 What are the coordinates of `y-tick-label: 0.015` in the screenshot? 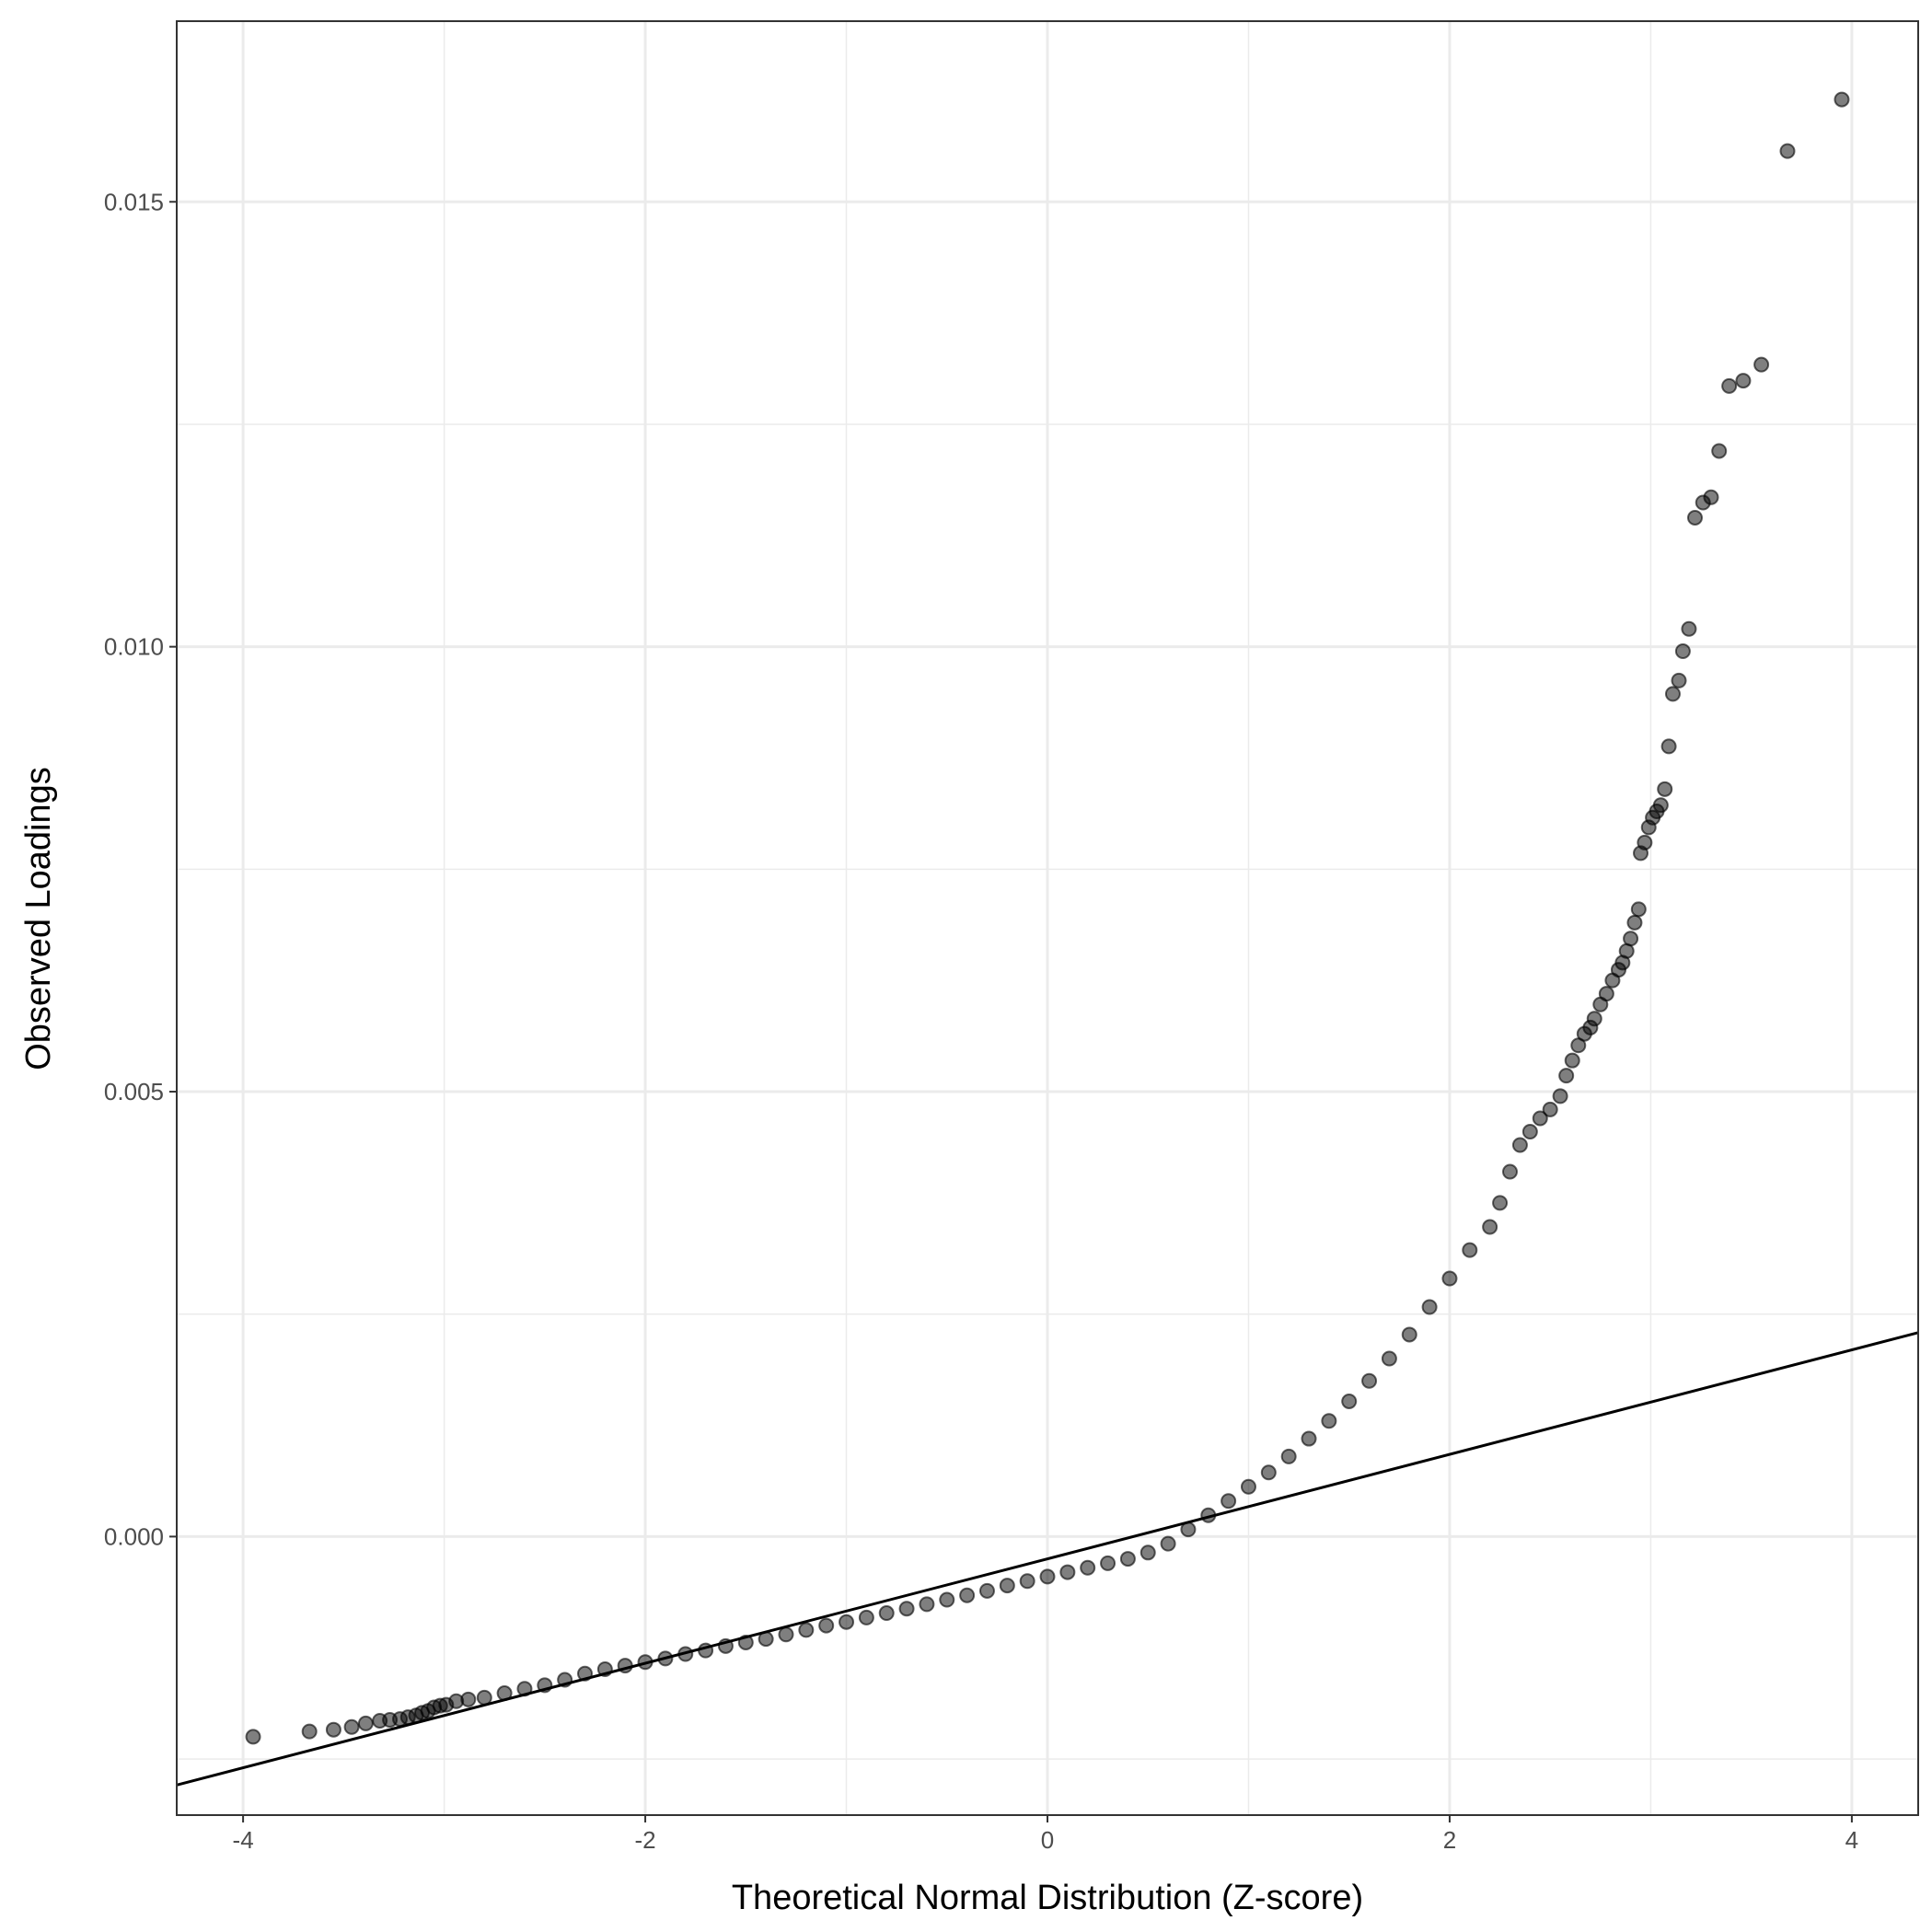 It's located at (134, 202).